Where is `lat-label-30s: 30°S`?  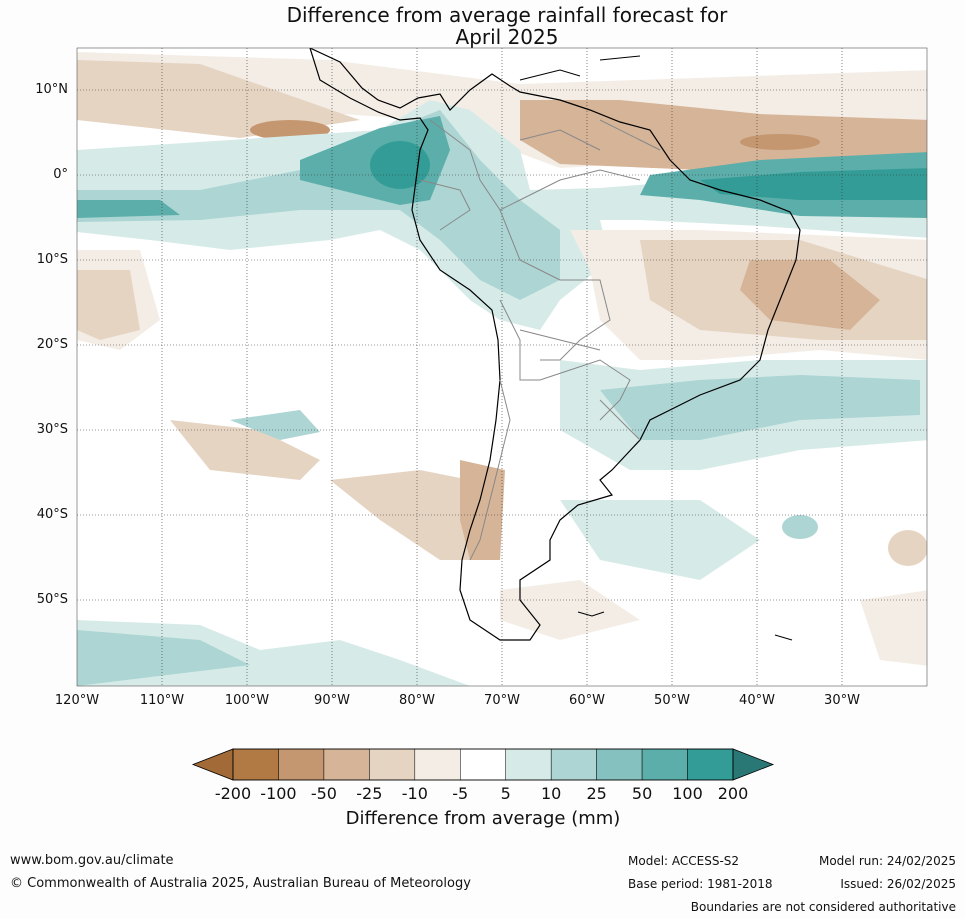
lat-label-30s: 30°S is located at coordinates (52, 429).